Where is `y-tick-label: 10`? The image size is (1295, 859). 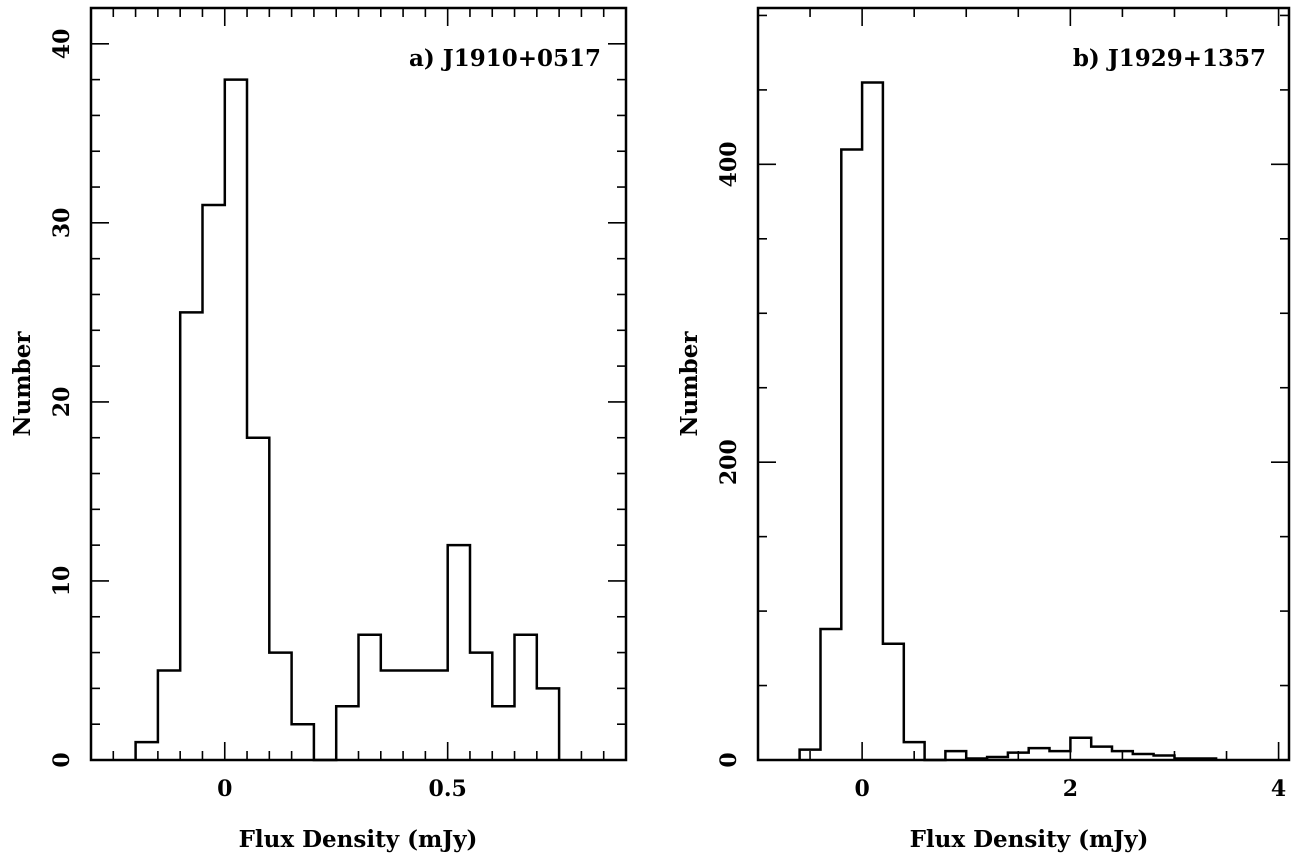 y-tick-label: 10 is located at coordinates (62, 581).